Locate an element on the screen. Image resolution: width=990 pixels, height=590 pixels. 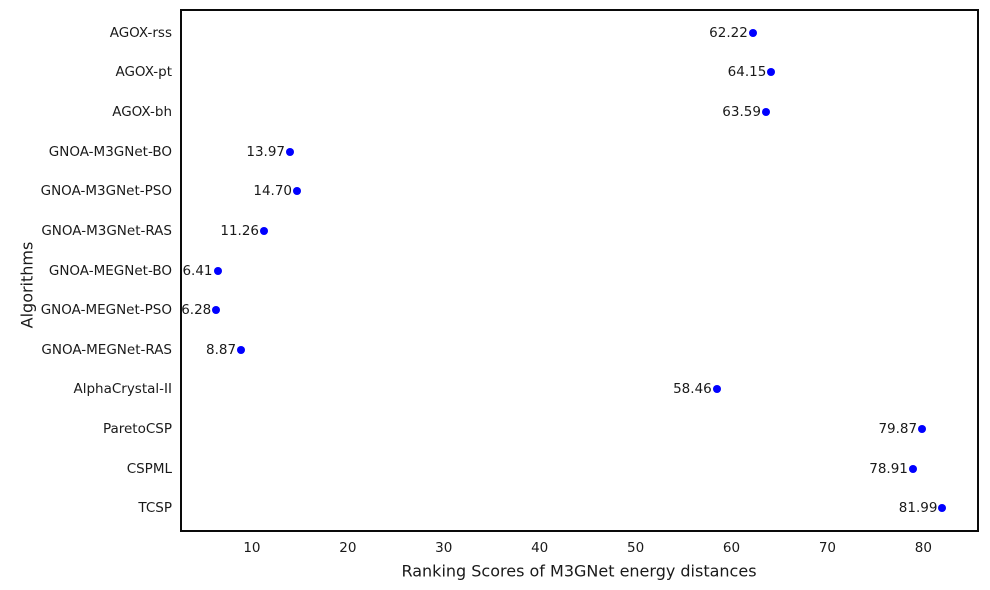
y-tick-label: AGOX-pt is located at coordinates (143, 72).